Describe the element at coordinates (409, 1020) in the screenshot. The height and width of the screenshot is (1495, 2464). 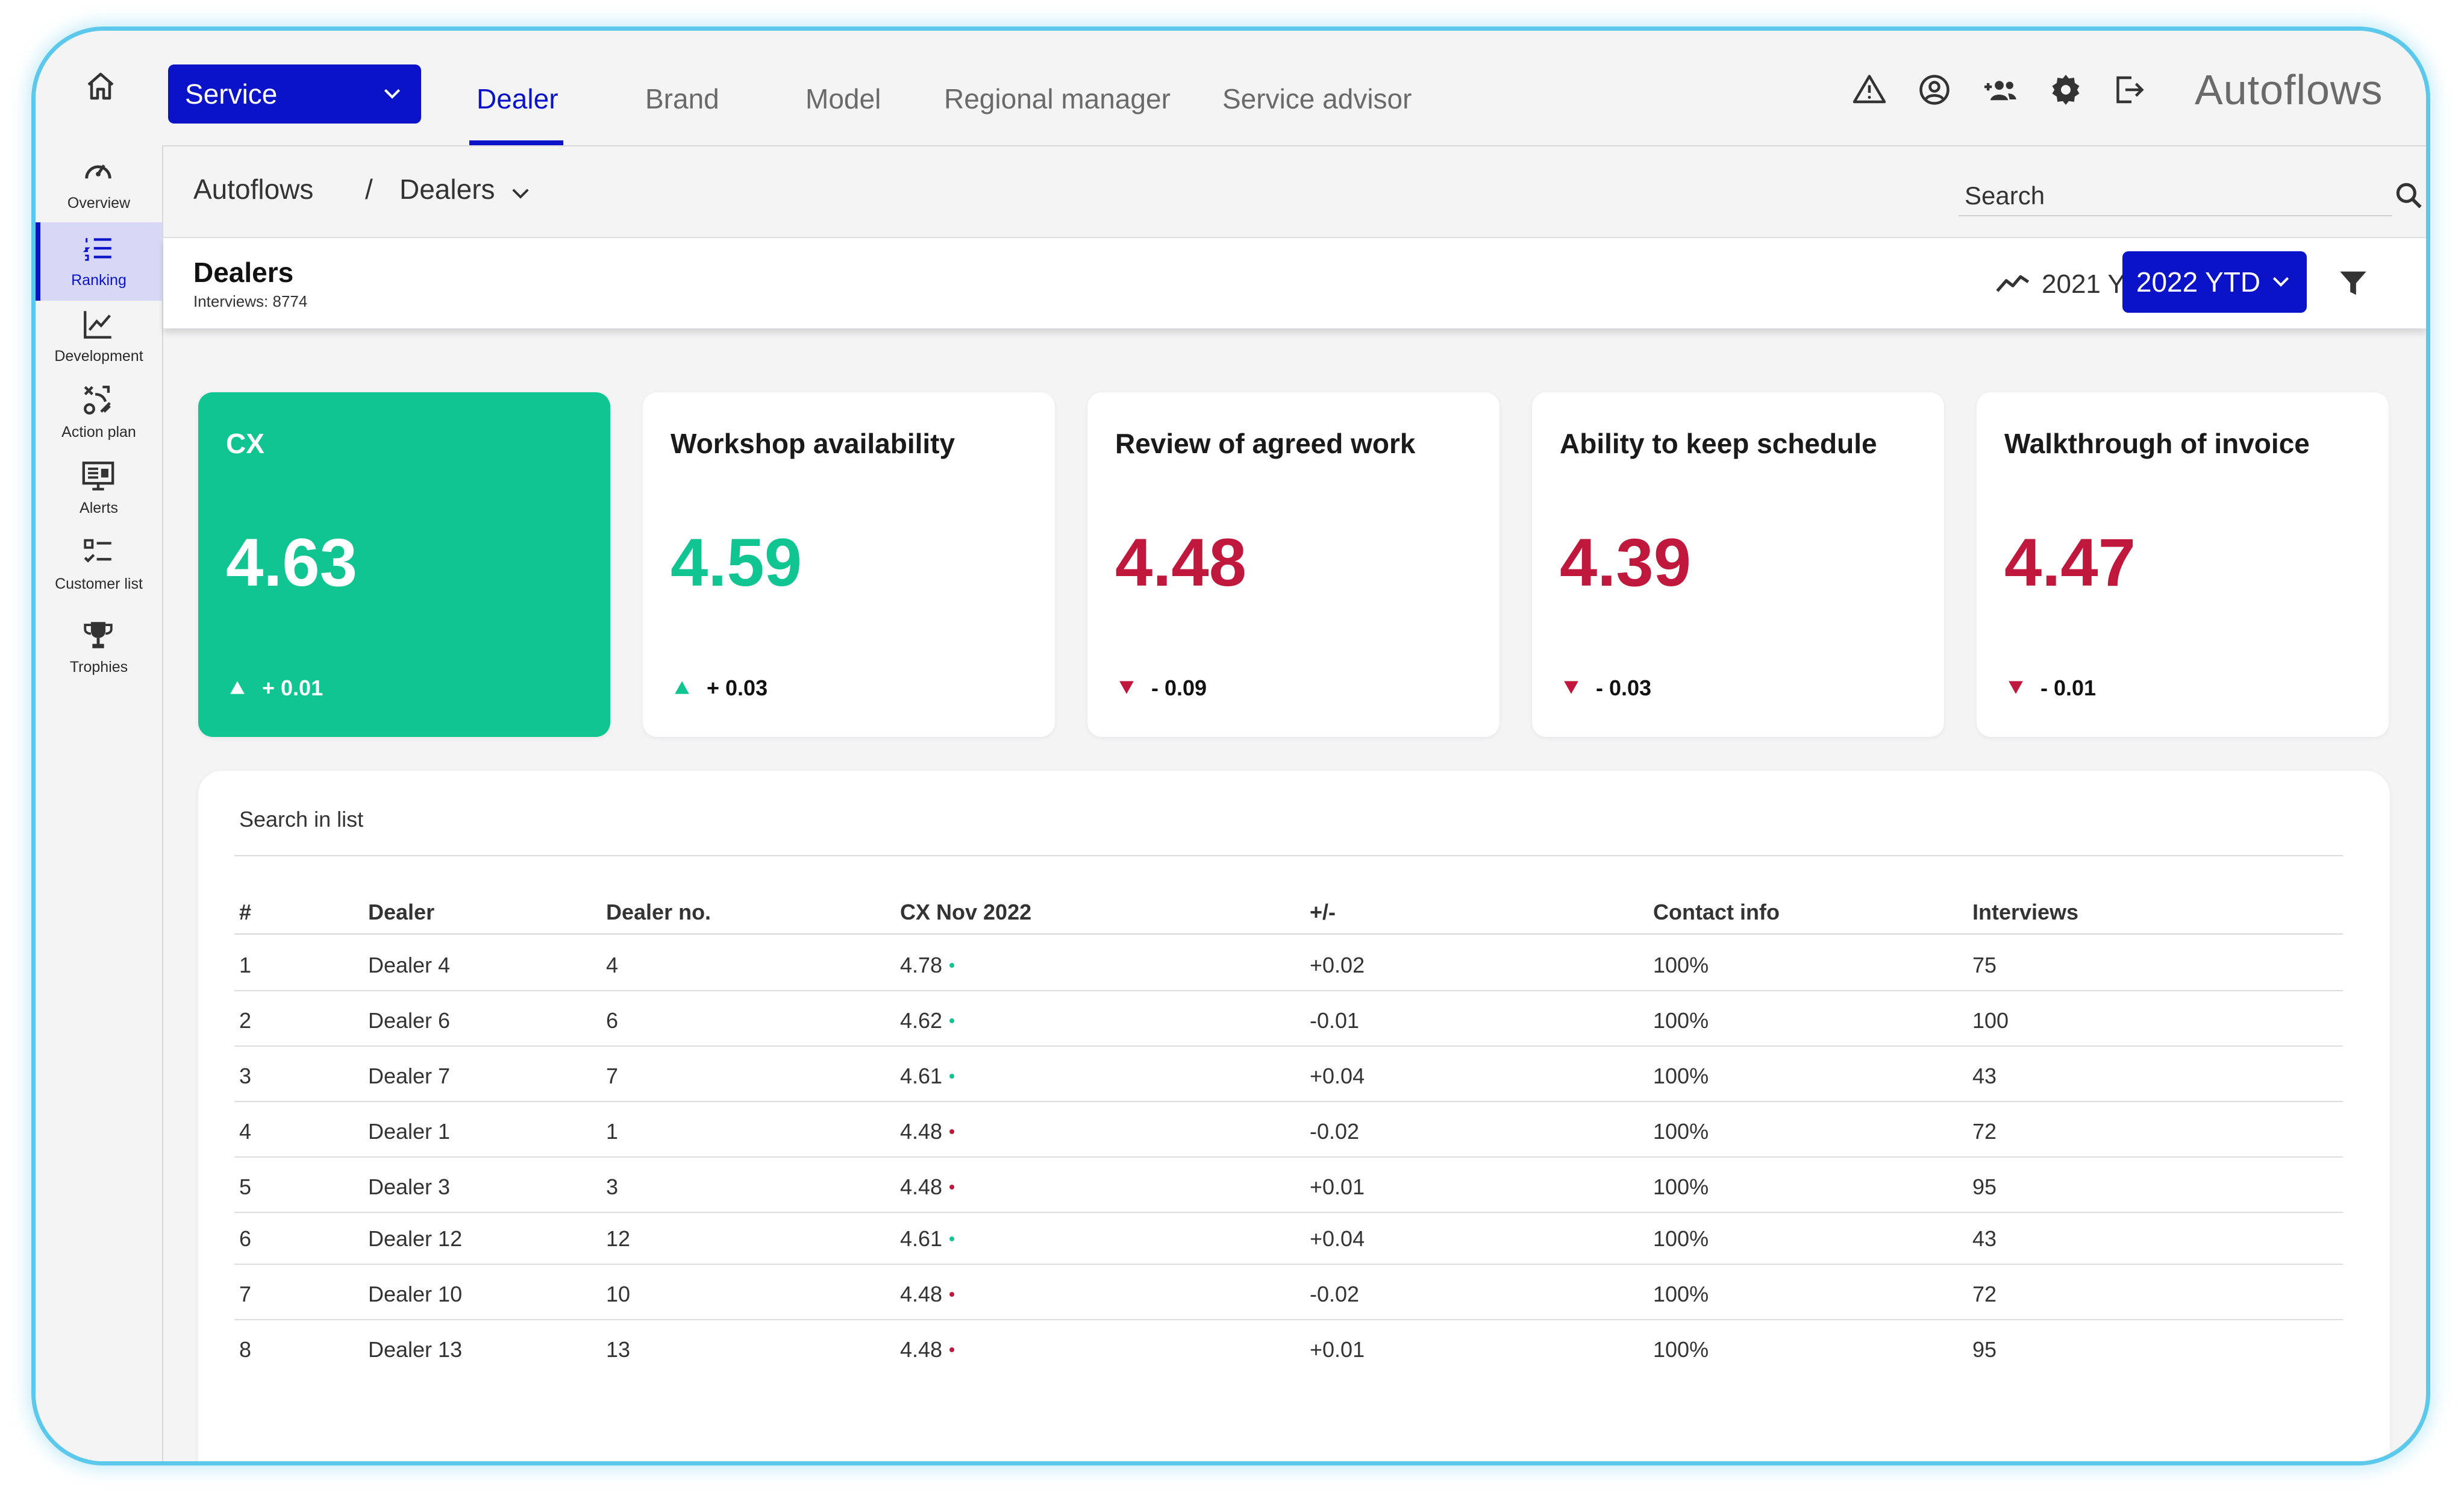
I see `cell-dealer: Dealer 6` at that location.